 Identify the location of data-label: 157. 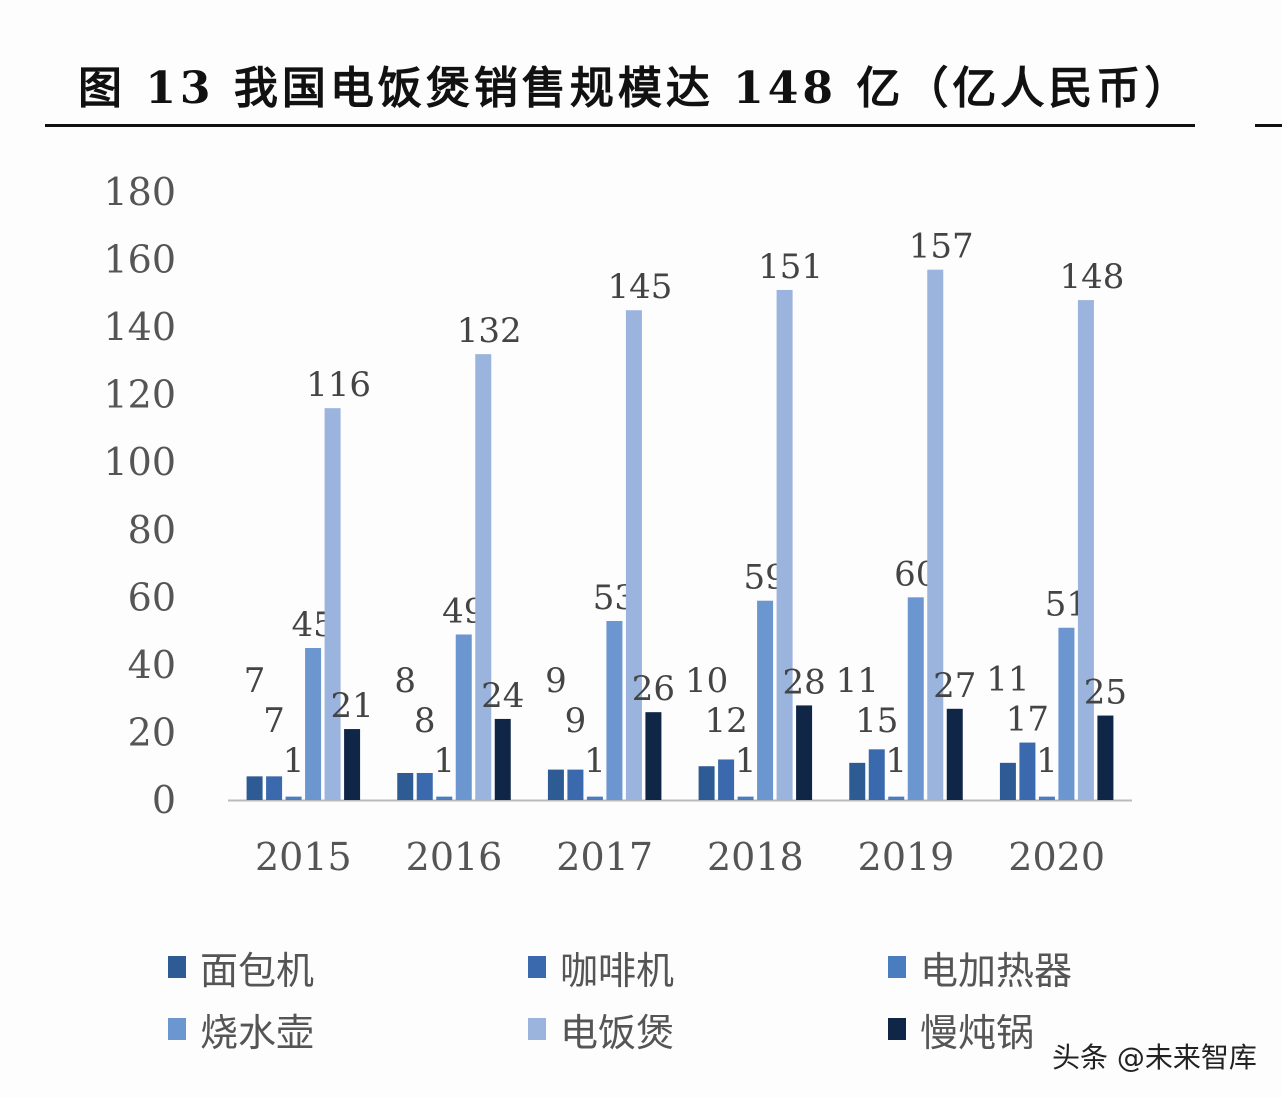
(941, 247).